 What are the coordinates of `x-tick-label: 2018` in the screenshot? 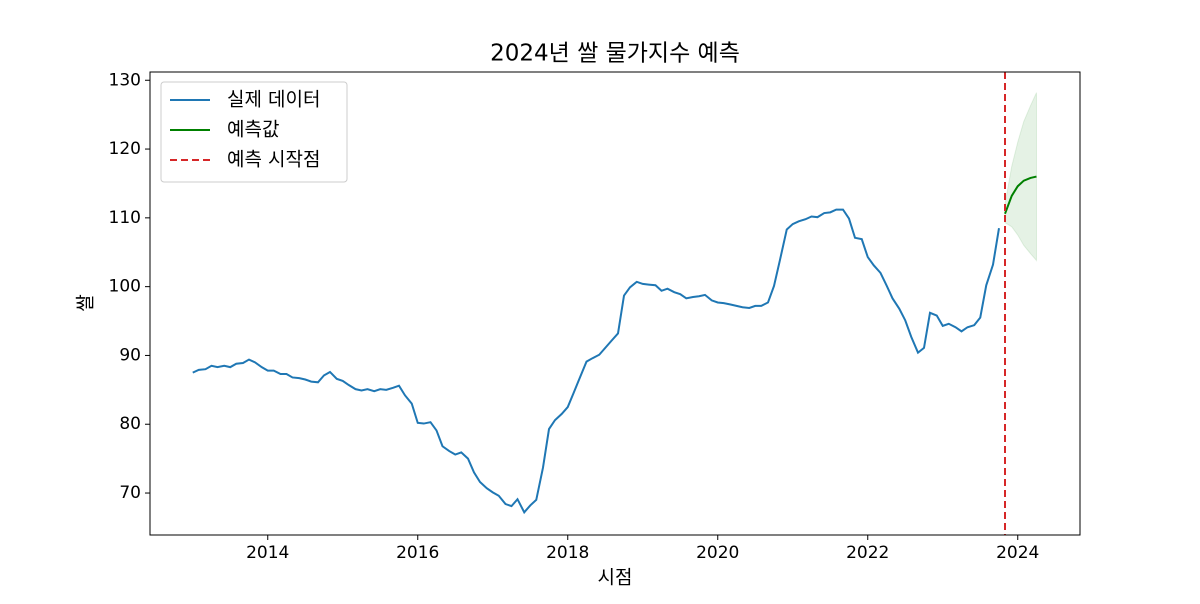 It's located at (567, 553).